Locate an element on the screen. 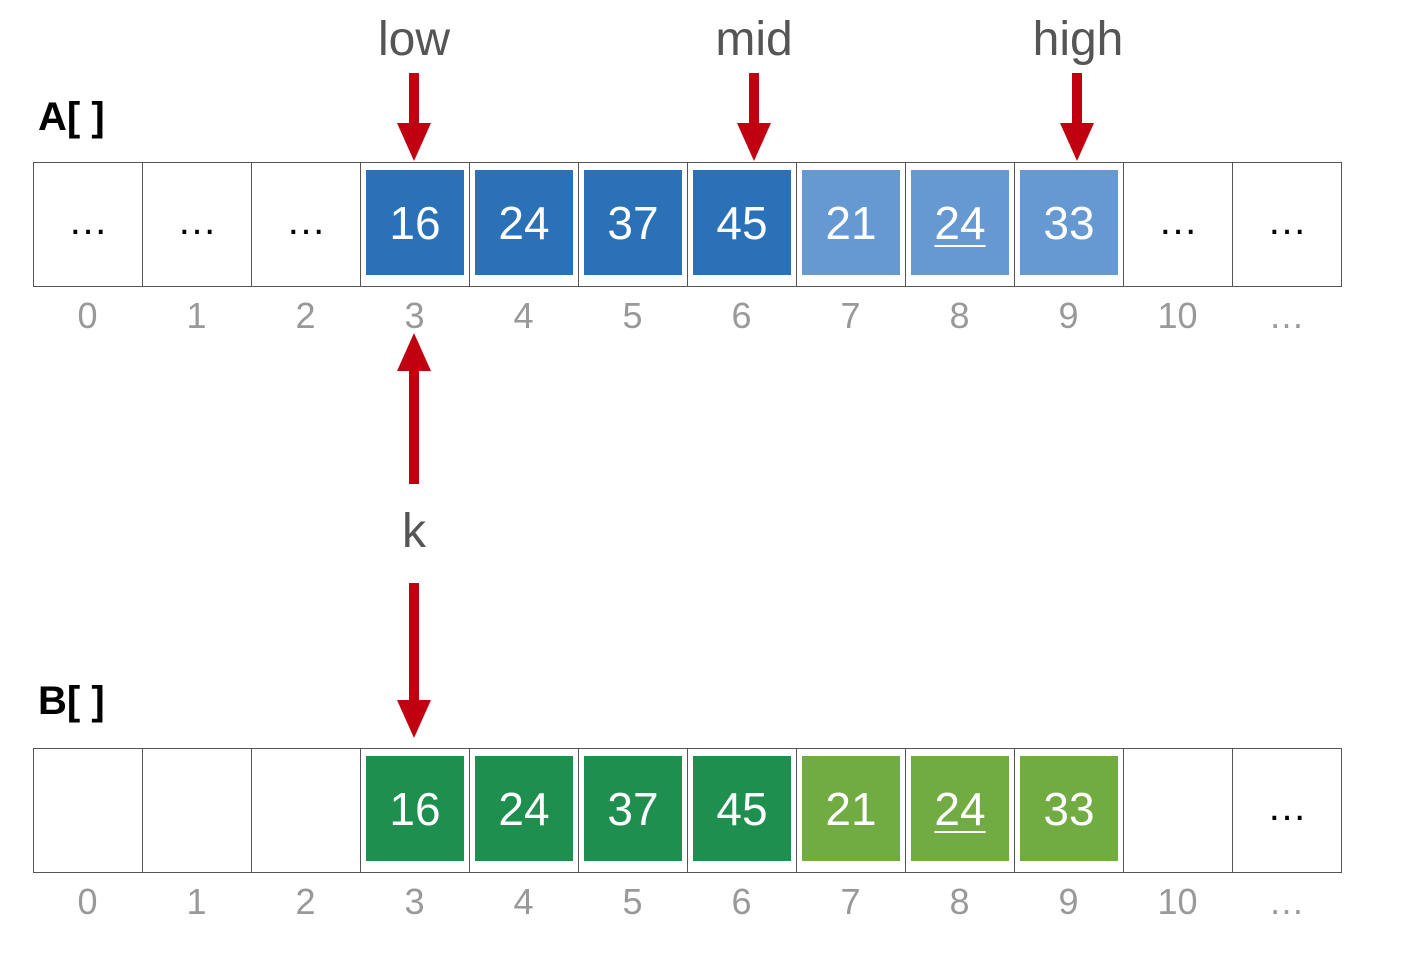  array-b-cell-fill: 21 is located at coordinates (851, 808).